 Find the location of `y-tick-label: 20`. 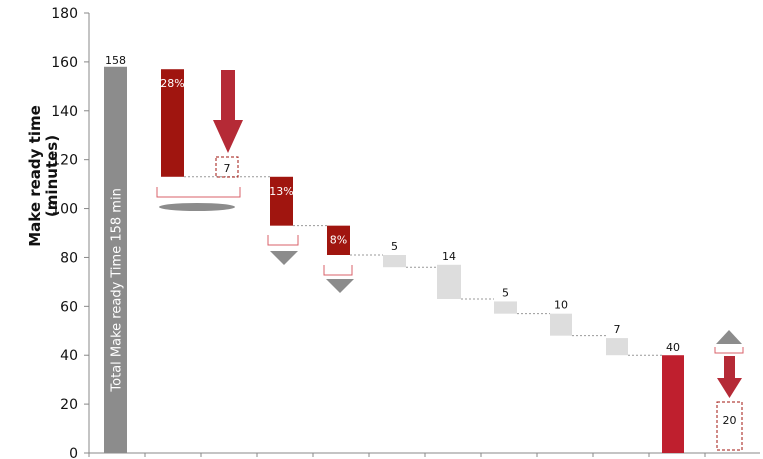

y-tick-label: 20 is located at coordinates (69, 405).